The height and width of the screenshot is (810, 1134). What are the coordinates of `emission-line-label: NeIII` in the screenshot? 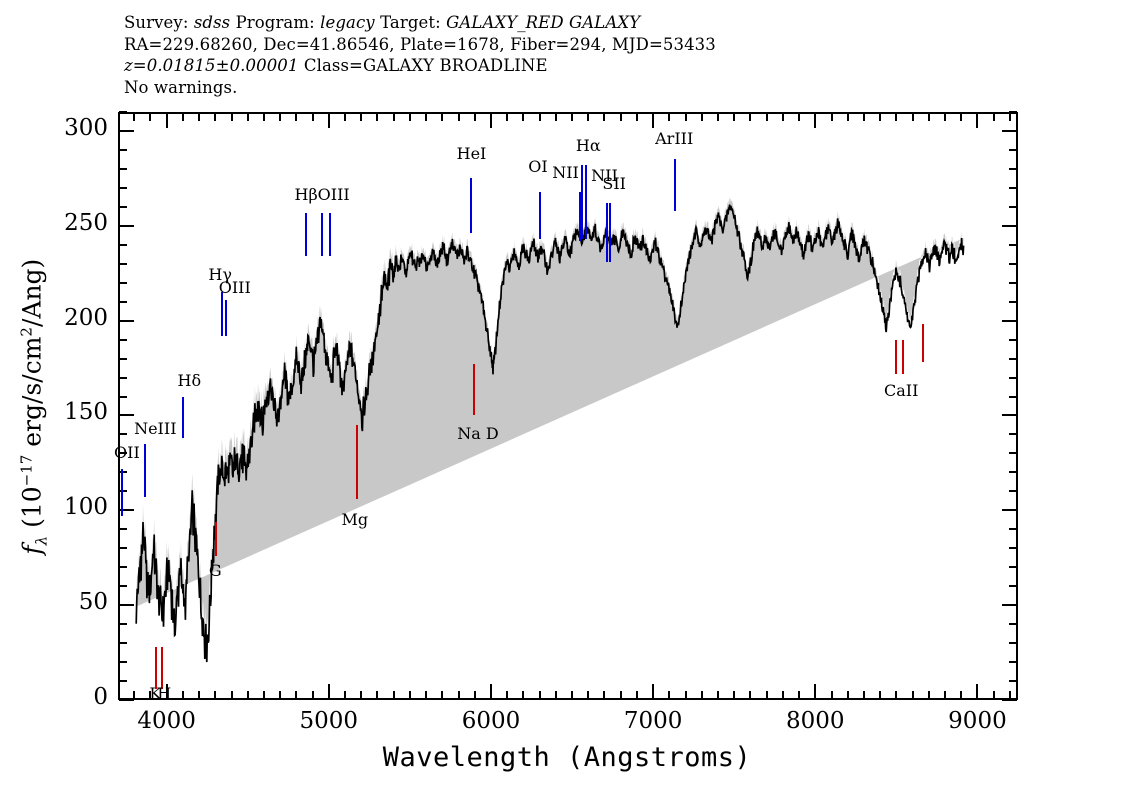 It's located at (155, 428).